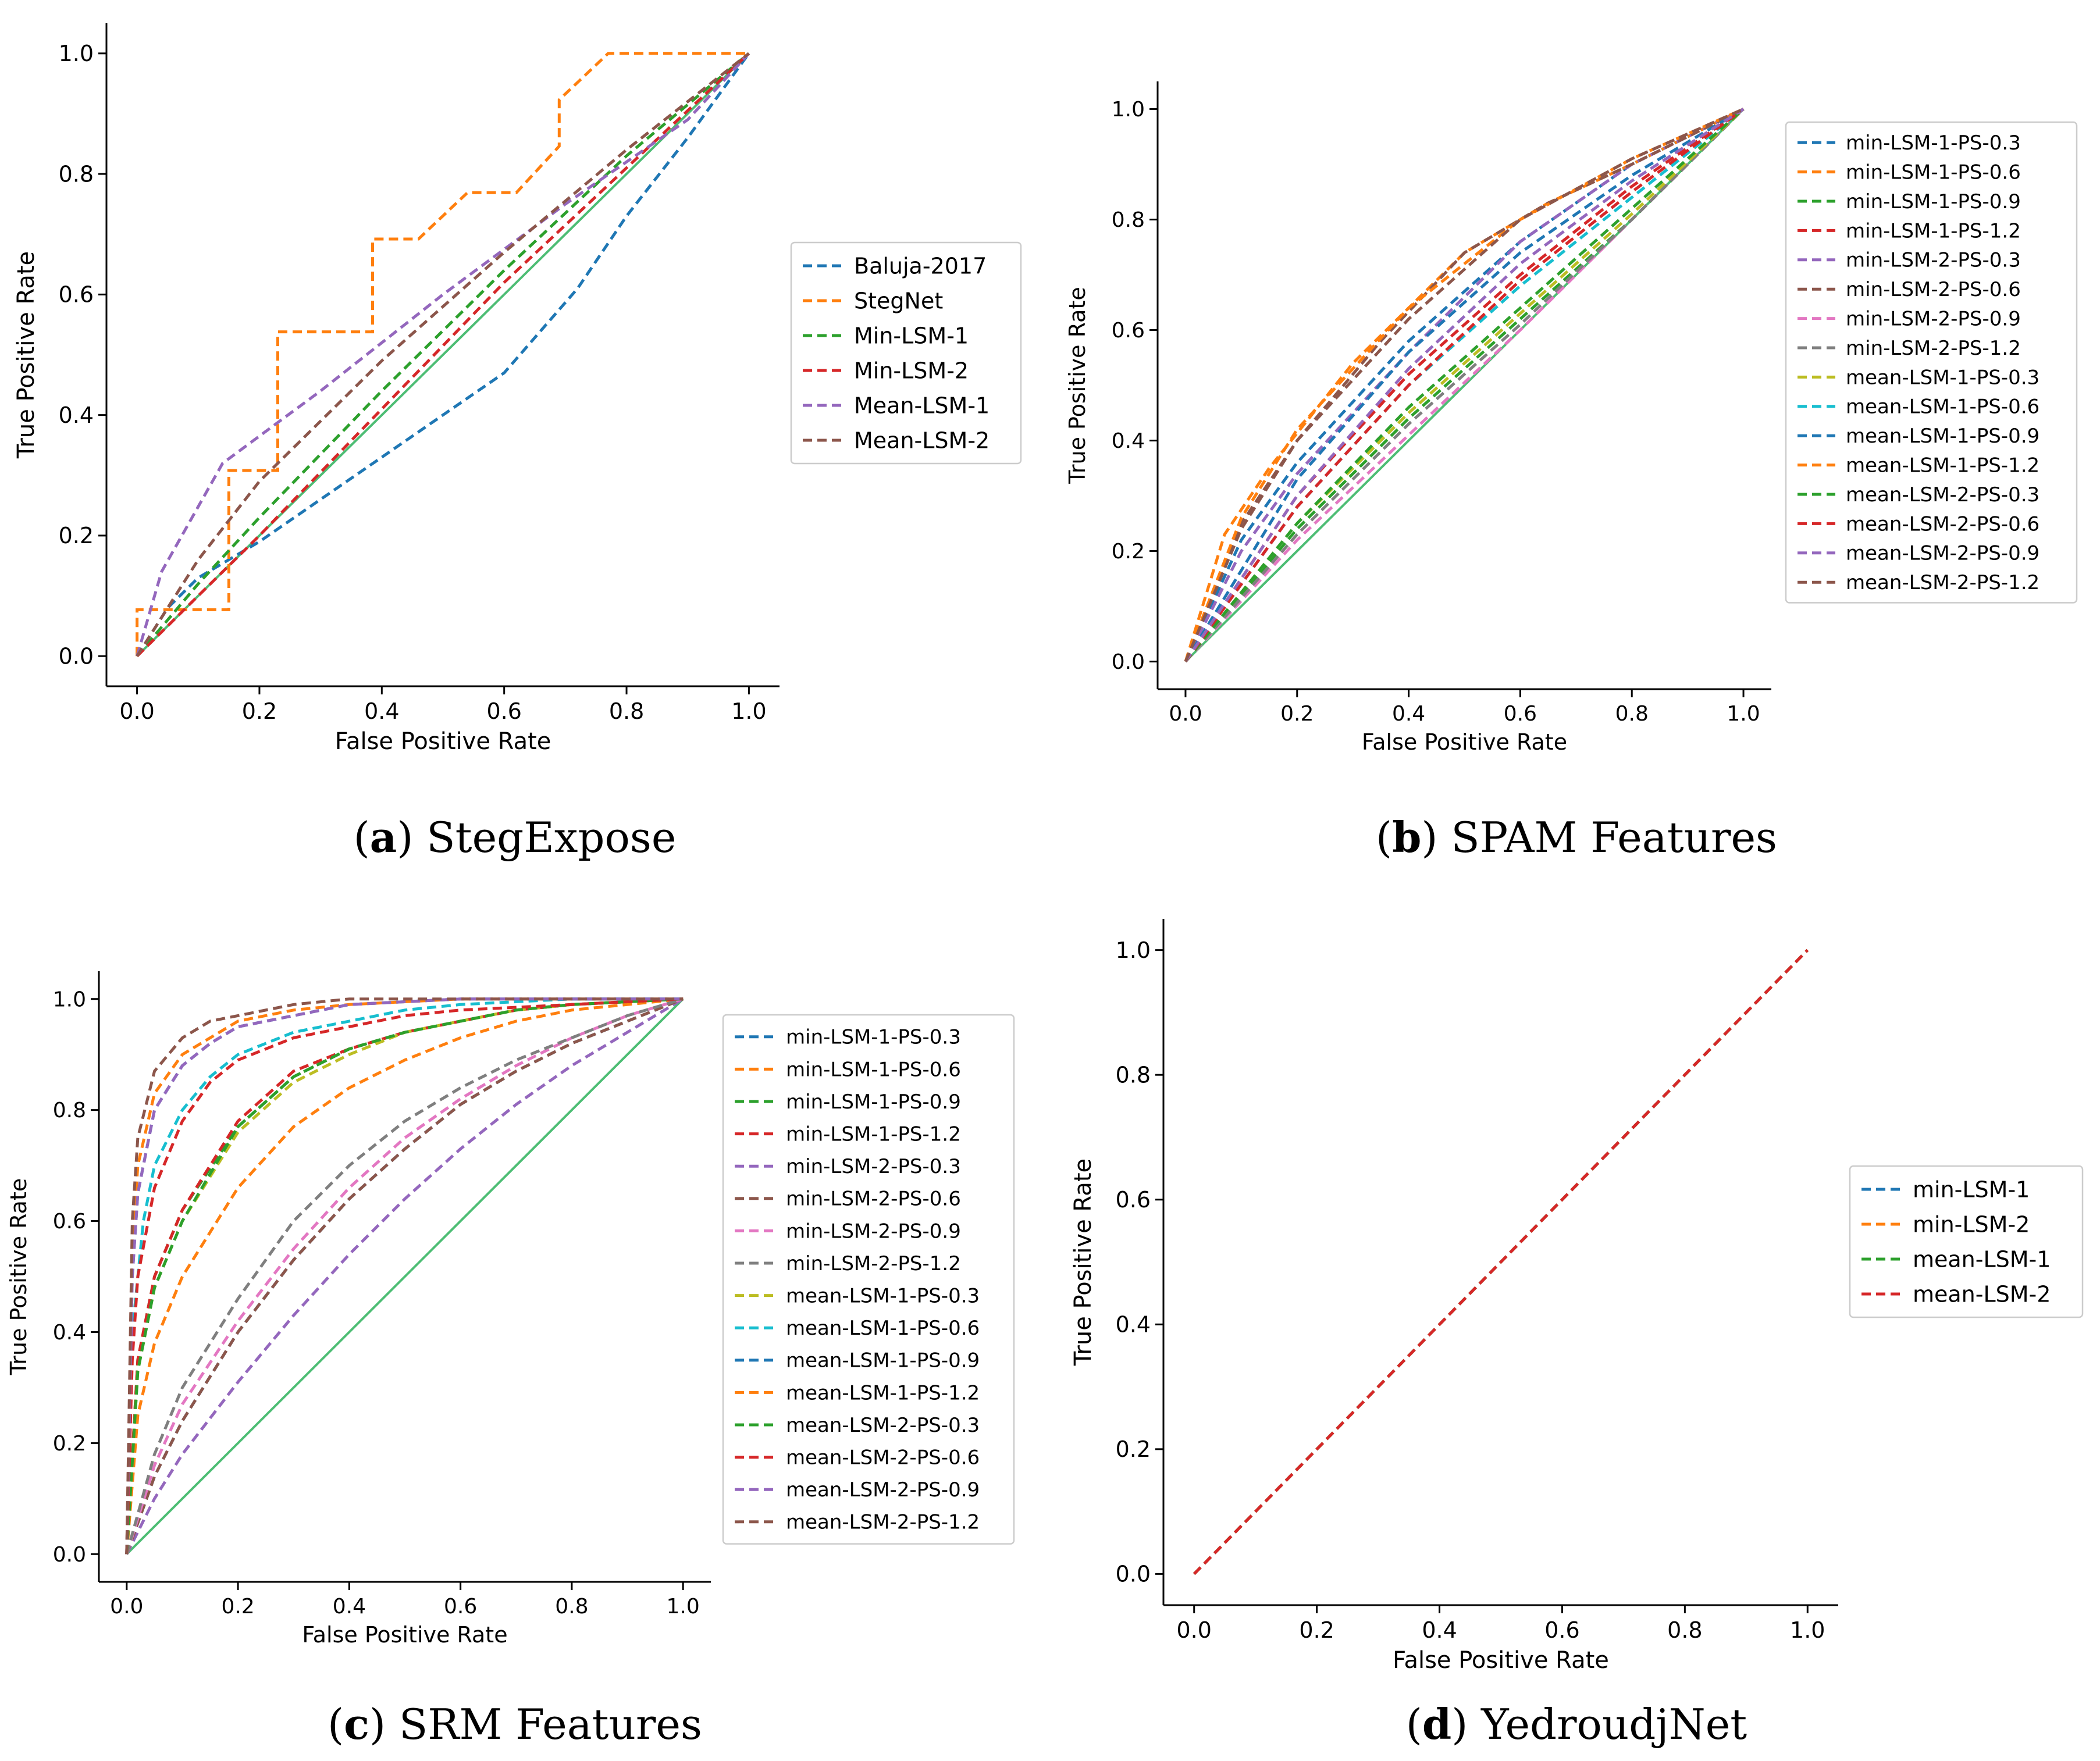 This screenshot has height=1761, width=2100. I want to click on subfigure-caption: (b) SPAM Features, so click(1577, 837).